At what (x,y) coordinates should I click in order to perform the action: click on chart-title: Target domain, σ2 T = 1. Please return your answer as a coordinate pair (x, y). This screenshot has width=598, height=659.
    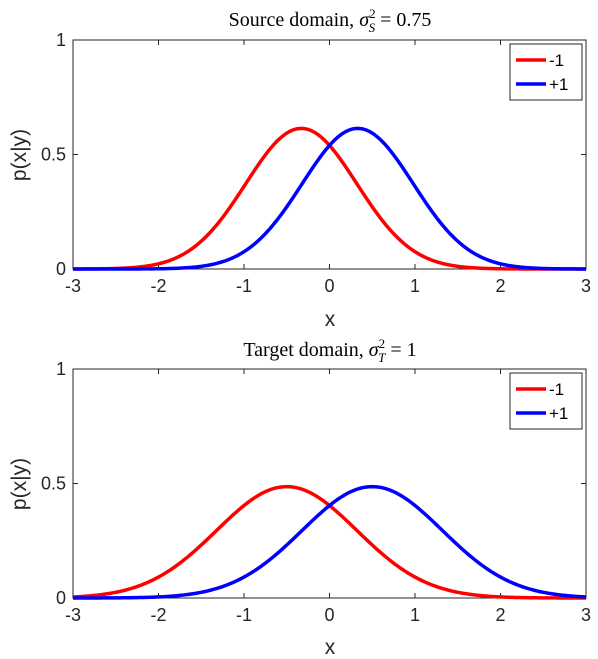
    Looking at the image, I should click on (329, 350).